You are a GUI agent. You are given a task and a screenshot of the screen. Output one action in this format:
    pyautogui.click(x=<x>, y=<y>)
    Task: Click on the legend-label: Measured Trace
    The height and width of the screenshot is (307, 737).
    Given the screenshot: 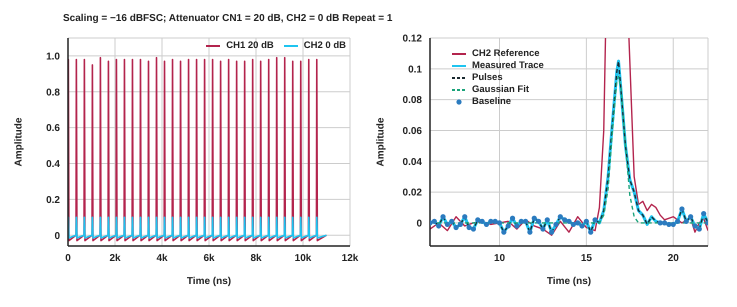 What is the action you would take?
    pyautogui.click(x=508, y=65)
    